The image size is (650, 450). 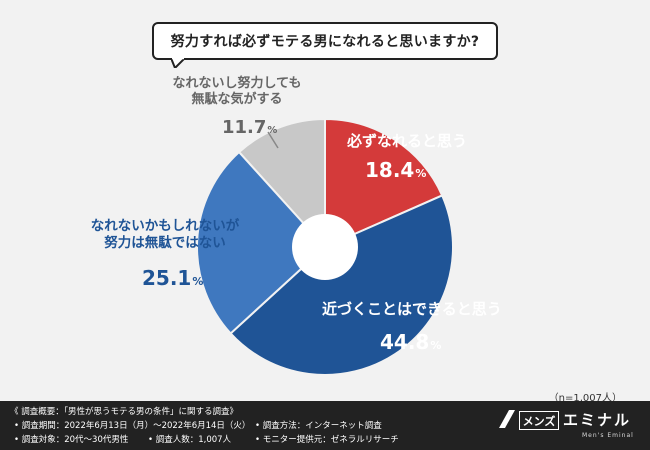 What do you see at coordinates (165, 226) in the screenshot?
I see `slice-label-line: なれないかもしれないが` at bounding box center [165, 226].